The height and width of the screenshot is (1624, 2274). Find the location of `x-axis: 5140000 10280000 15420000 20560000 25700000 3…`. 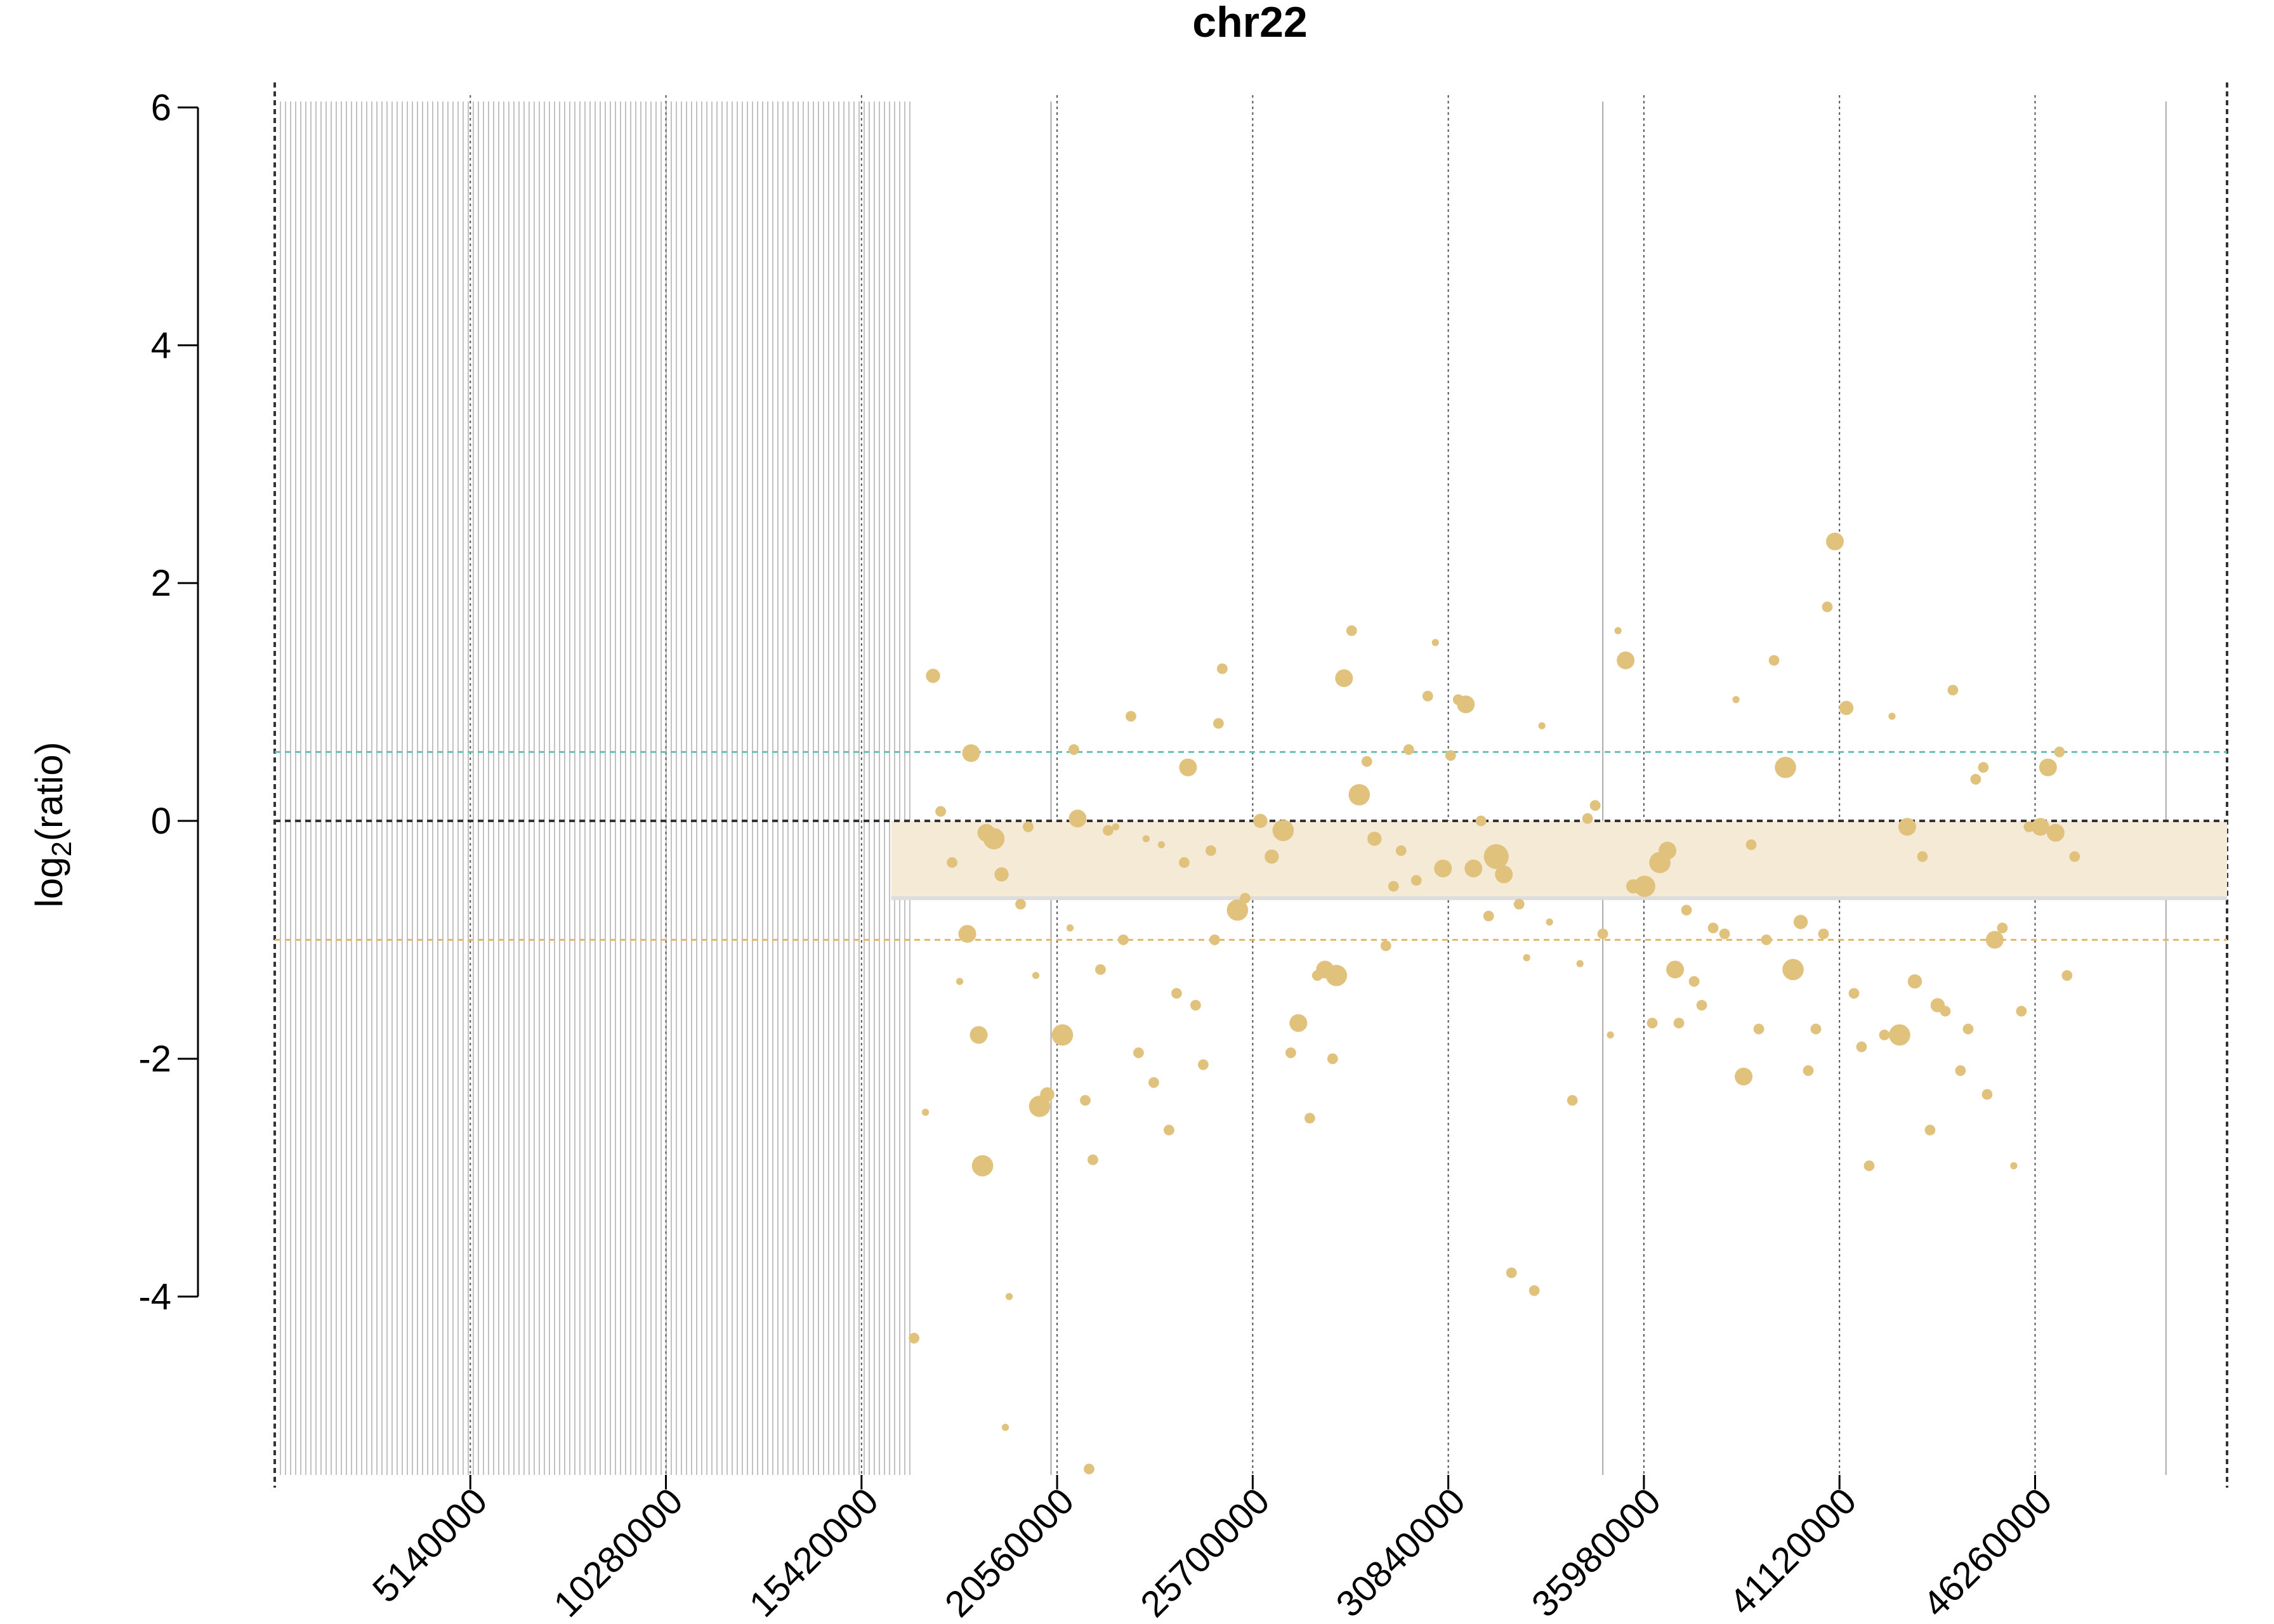

x-axis: 5140000 10280000 15420000 20560000 25700000 3… is located at coordinates (1212, 1549).